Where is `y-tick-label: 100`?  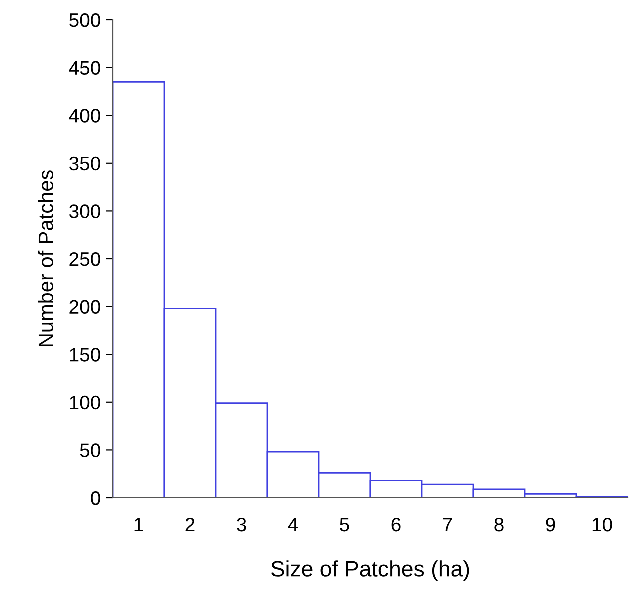 y-tick-label: 100 is located at coordinates (85, 403).